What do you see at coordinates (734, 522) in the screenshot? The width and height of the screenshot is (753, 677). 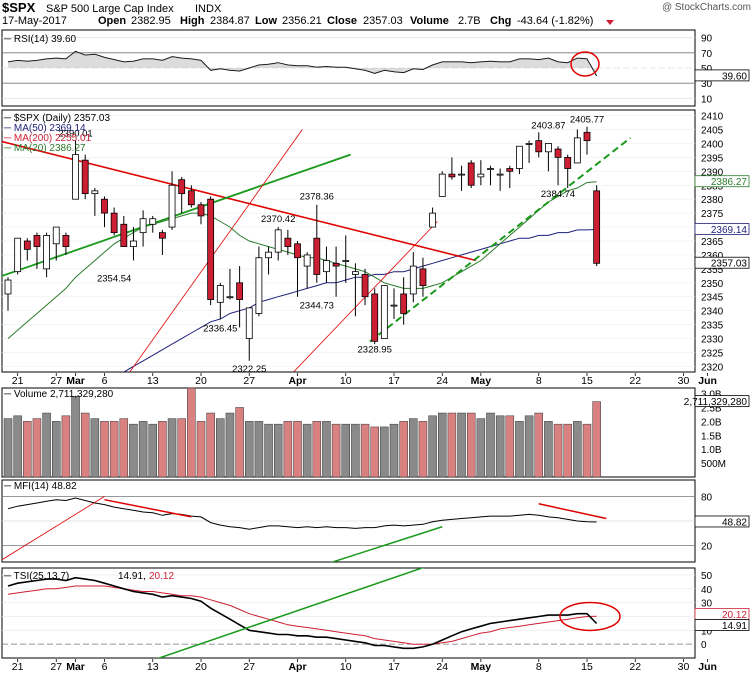 I see `mfi-tag: 48.82` at bounding box center [734, 522].